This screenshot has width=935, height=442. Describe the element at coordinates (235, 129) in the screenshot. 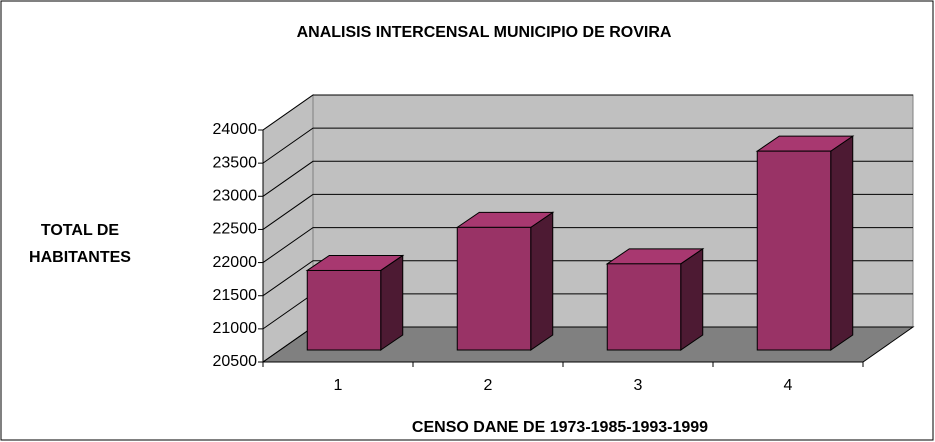

I see `y-tick-label: 24000` at that location.